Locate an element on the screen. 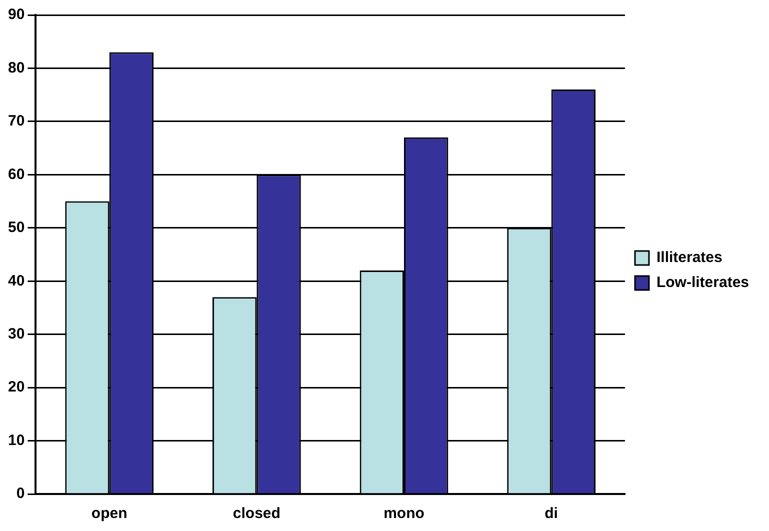 This screenshot has width=769, height=531. y-tick-label: 70 is located at coordinates (16, 121).